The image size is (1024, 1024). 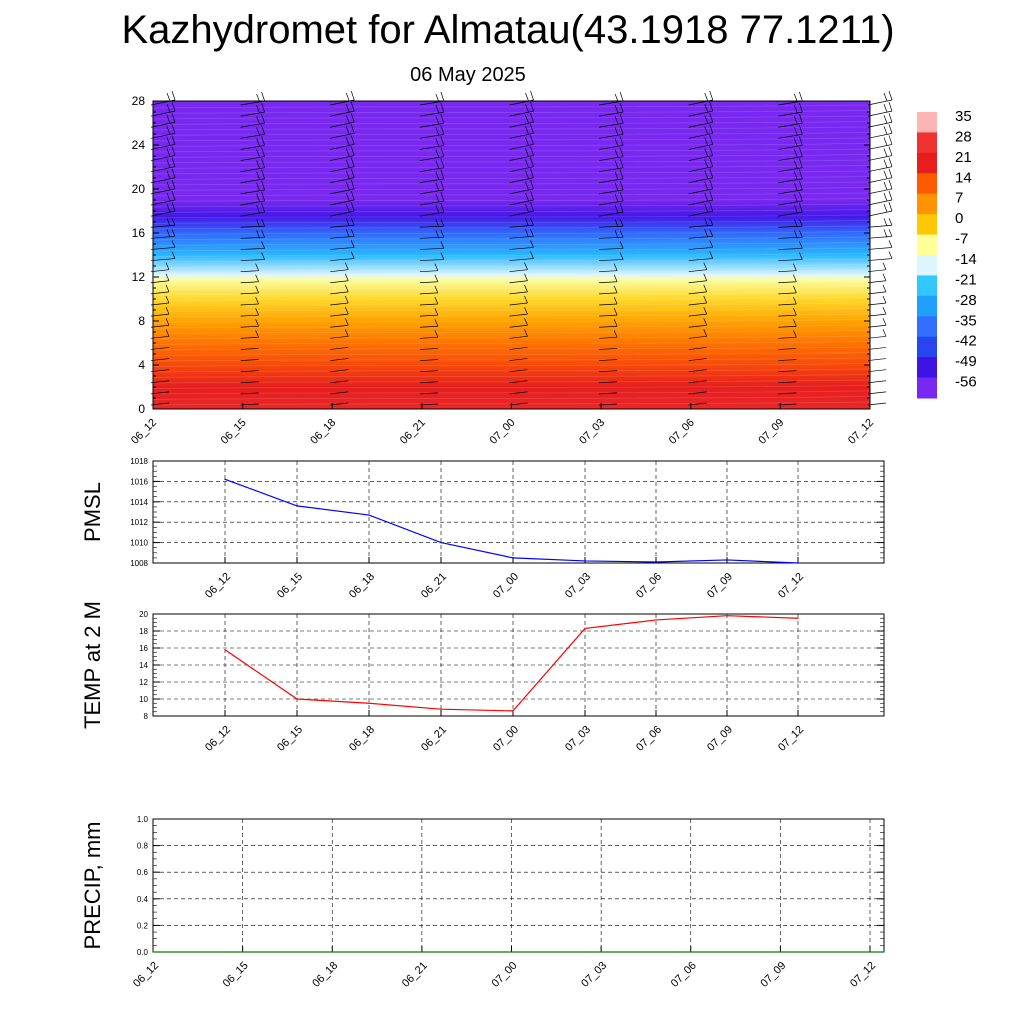 I want to click on chart-title: Kazhydromet for Almatau(43.1918 77.1211), so click(x=508, y=30).